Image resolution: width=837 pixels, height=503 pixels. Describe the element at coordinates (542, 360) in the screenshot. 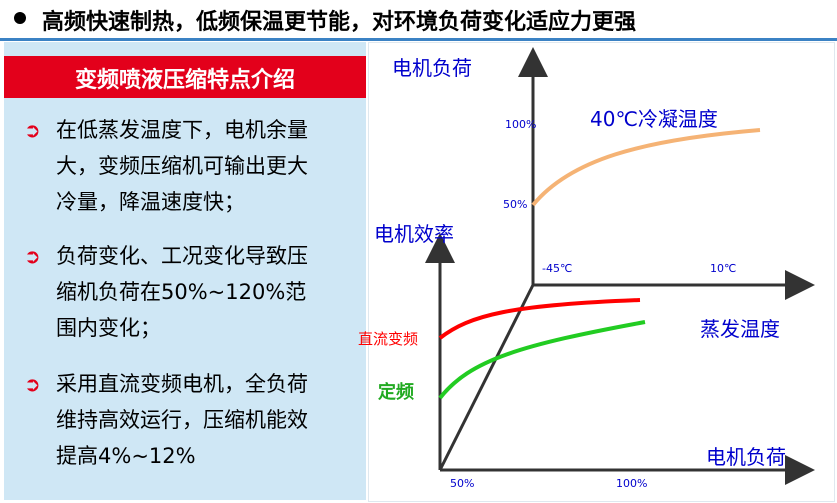

I see `fixed-freq-curve` at that location.